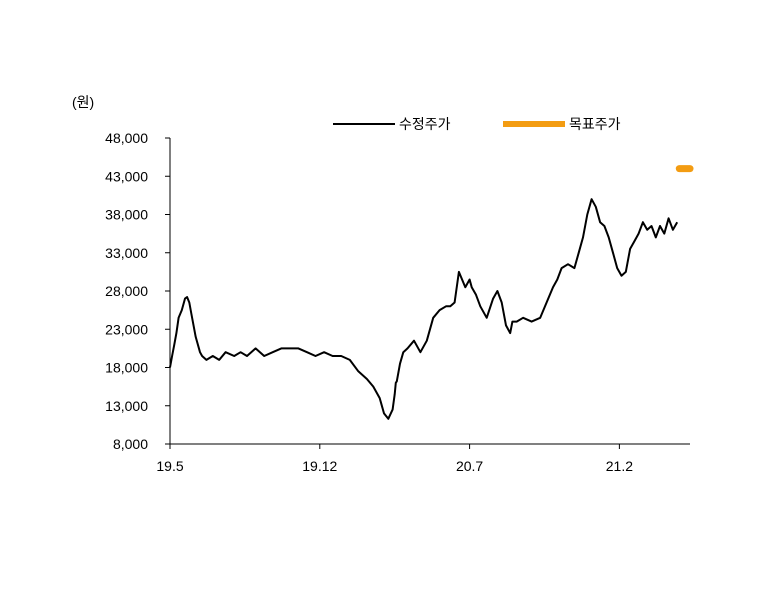  What do you see at coordinates (619, 466) in the screenshot?
I see `x-tick-label: 21.2` at bounding box center [619, 466].